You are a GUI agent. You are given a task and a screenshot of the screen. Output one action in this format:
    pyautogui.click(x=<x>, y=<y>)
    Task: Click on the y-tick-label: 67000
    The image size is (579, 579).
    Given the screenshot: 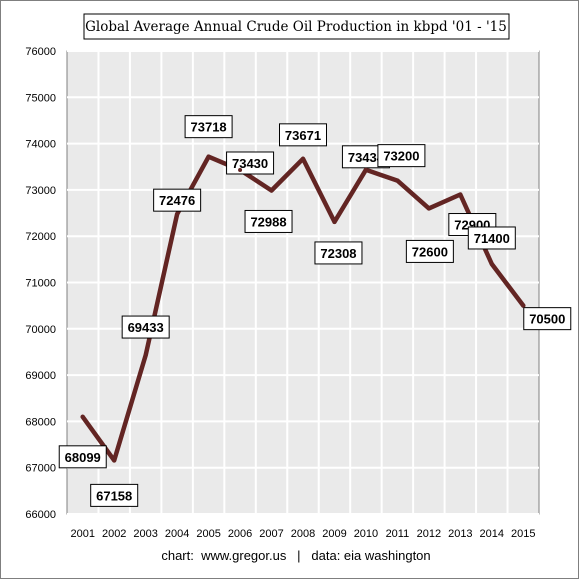 What is the action you would take?
    pyautogui.click(x=40, y=469)
    